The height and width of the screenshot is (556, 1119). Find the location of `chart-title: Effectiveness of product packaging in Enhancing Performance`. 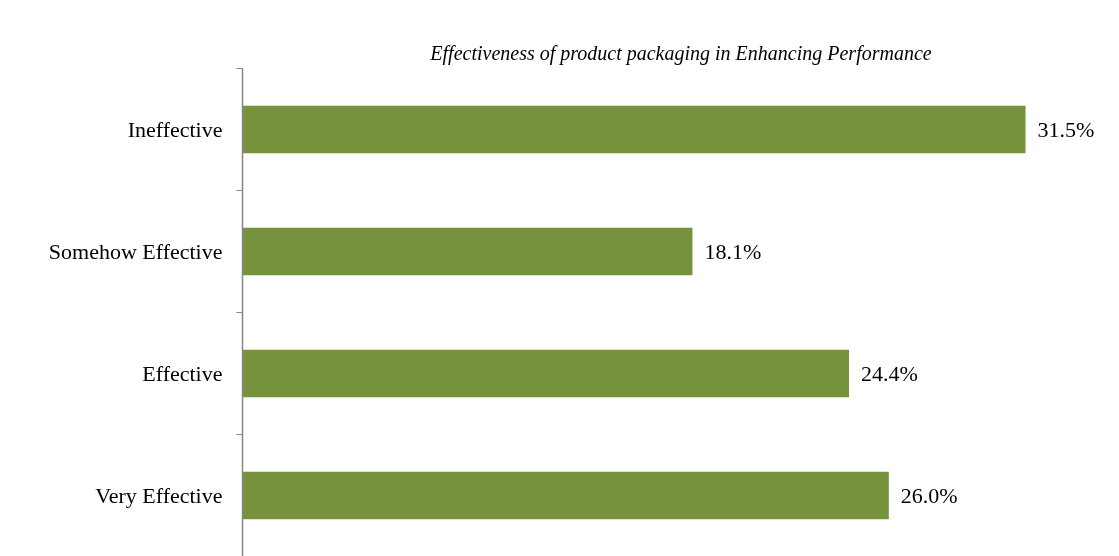

chart-title: Effectiveness of product packaging in Enhancing Performance is located at coordinates (680, 53).